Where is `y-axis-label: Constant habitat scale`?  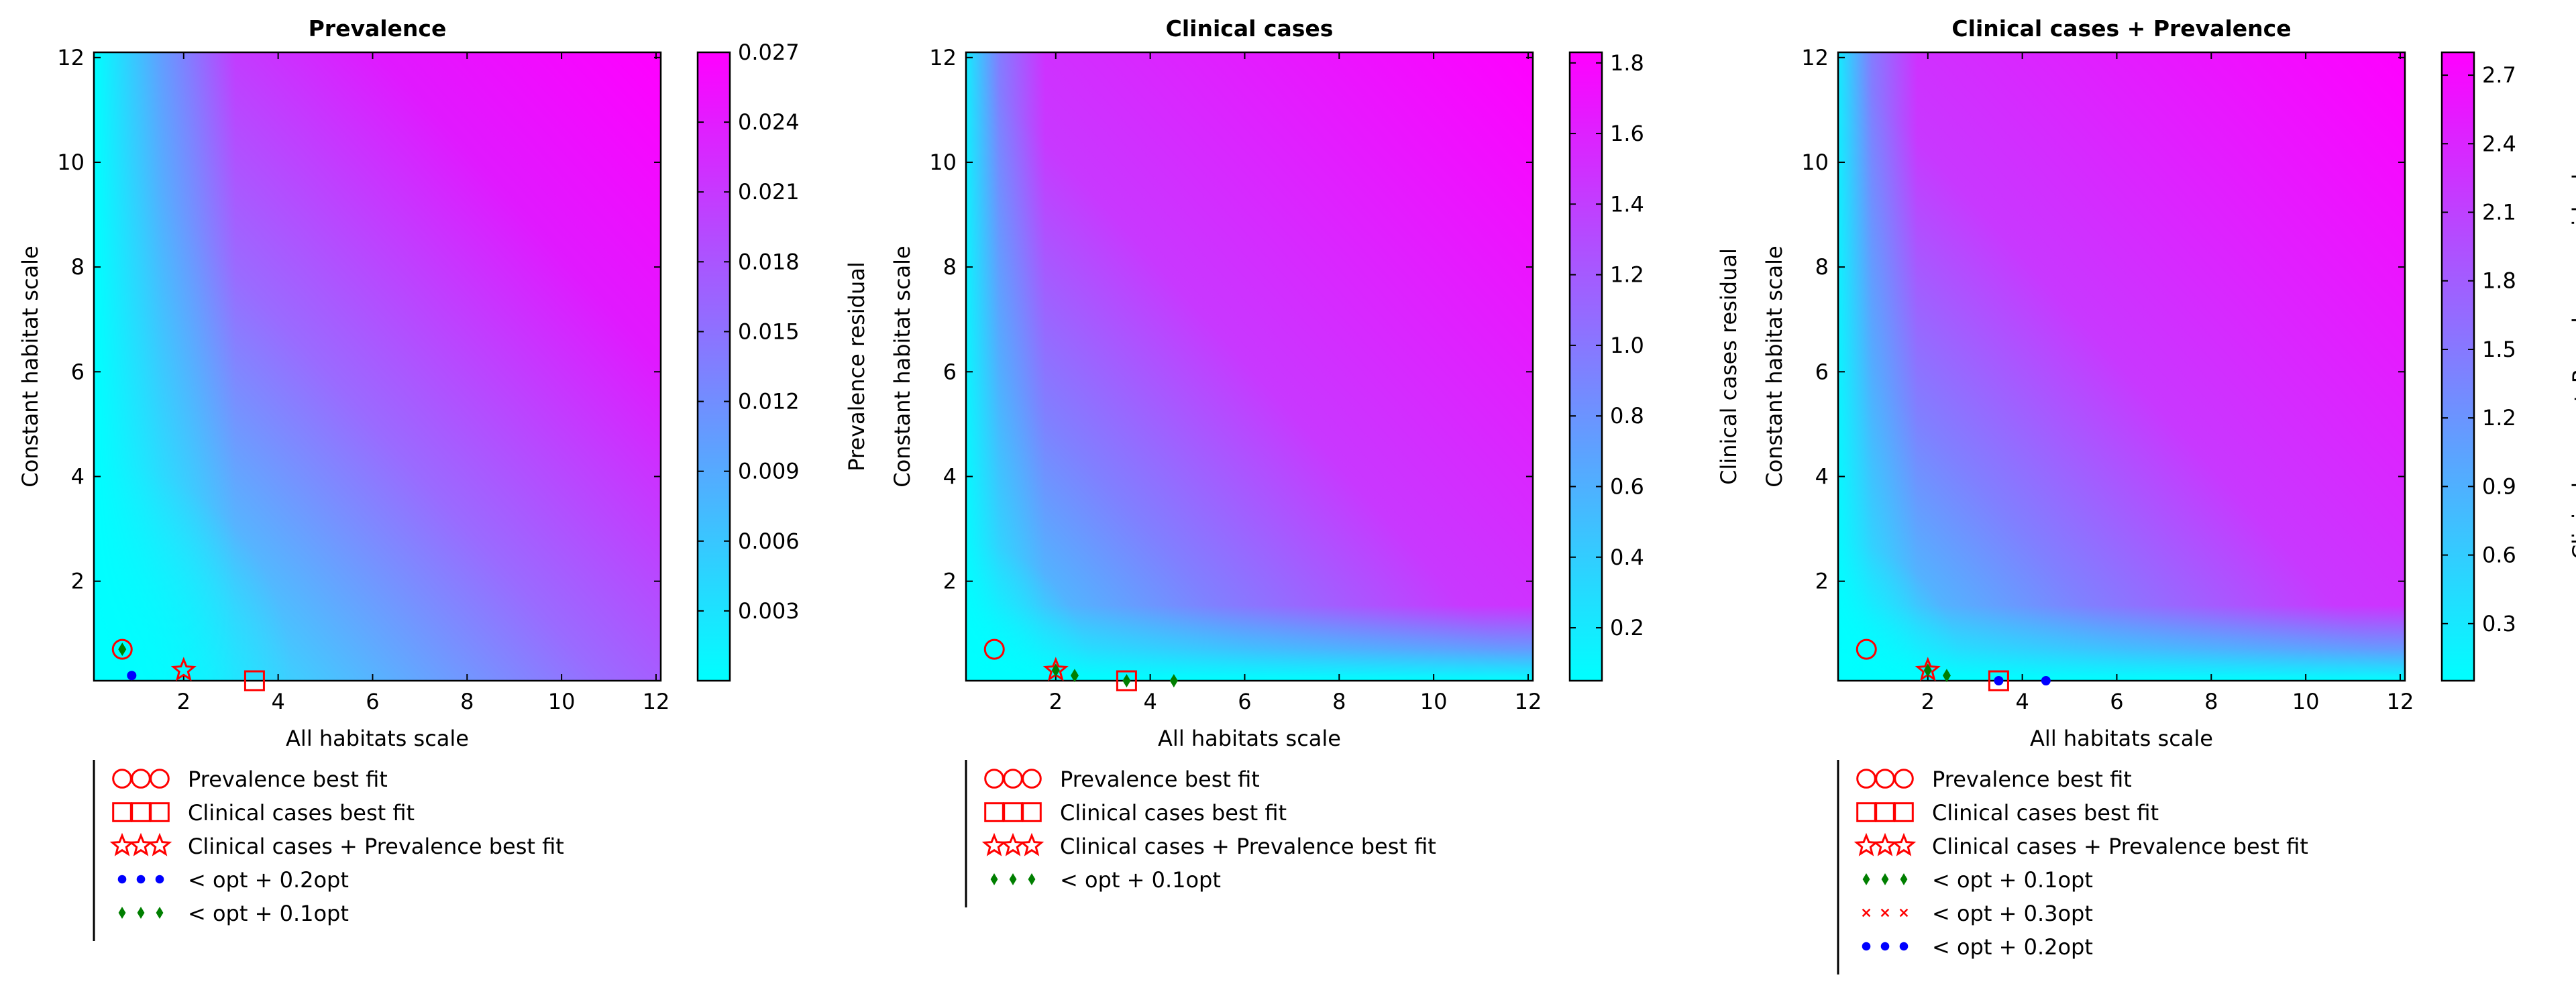
y-axis-label: Constant habitat scale is located at coordinates (30, 366).